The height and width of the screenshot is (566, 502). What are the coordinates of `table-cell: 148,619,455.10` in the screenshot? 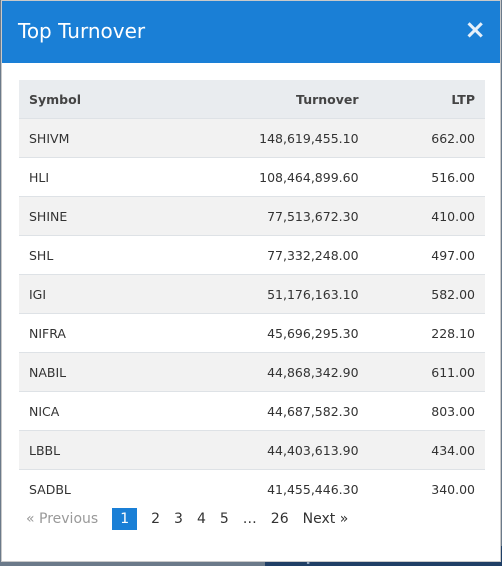 It's located at (259, 138).